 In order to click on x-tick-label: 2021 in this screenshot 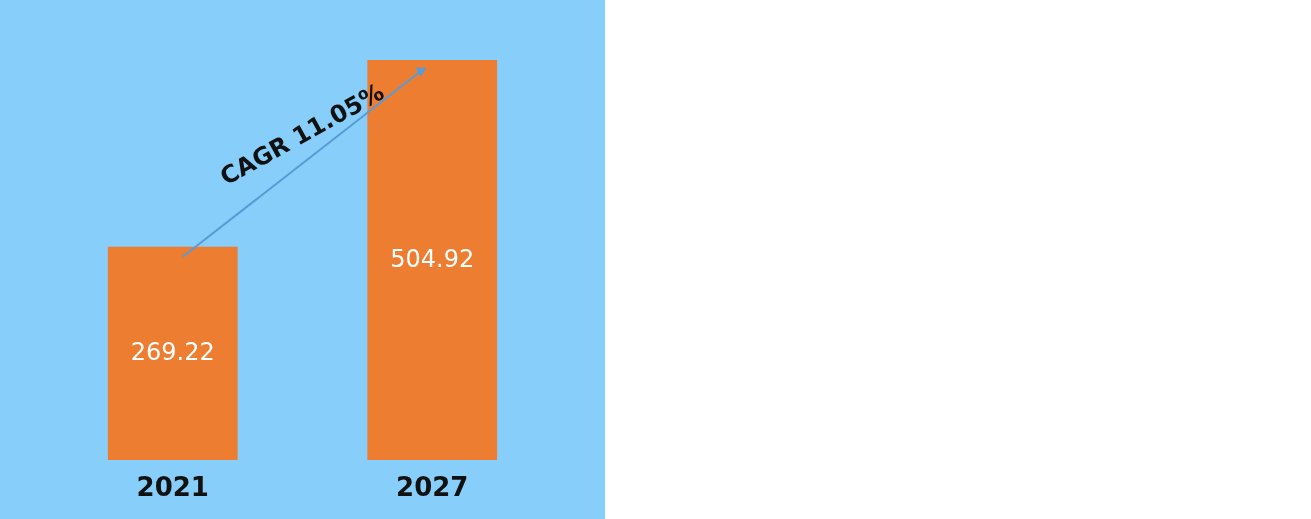, I will do `click(172, 486)`.